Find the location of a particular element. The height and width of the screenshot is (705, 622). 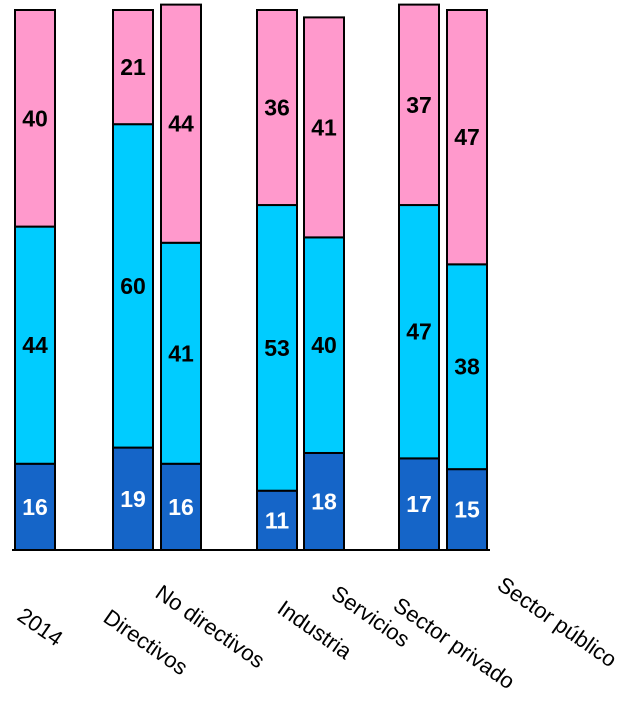

data-label: 21 is located at coordinates (133, 67).